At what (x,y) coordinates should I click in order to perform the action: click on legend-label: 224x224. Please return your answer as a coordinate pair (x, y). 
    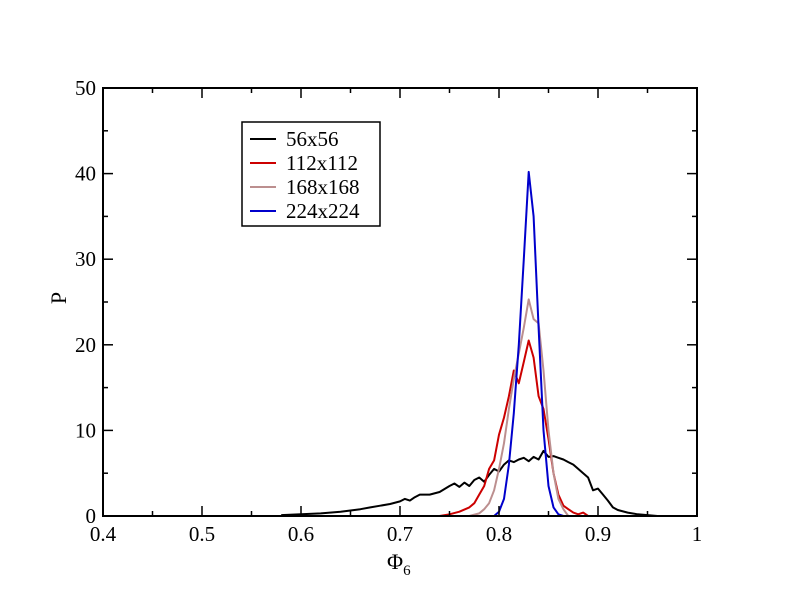
    Looking at the image, I should click on (323, 211).